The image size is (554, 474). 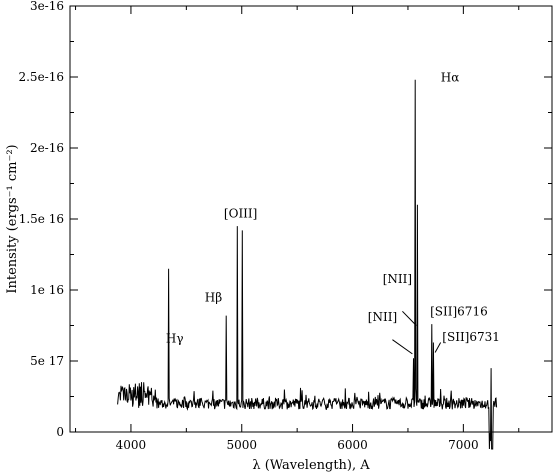 I want to click on y-tick-label: 1e 16, so click(x=47, y=290).